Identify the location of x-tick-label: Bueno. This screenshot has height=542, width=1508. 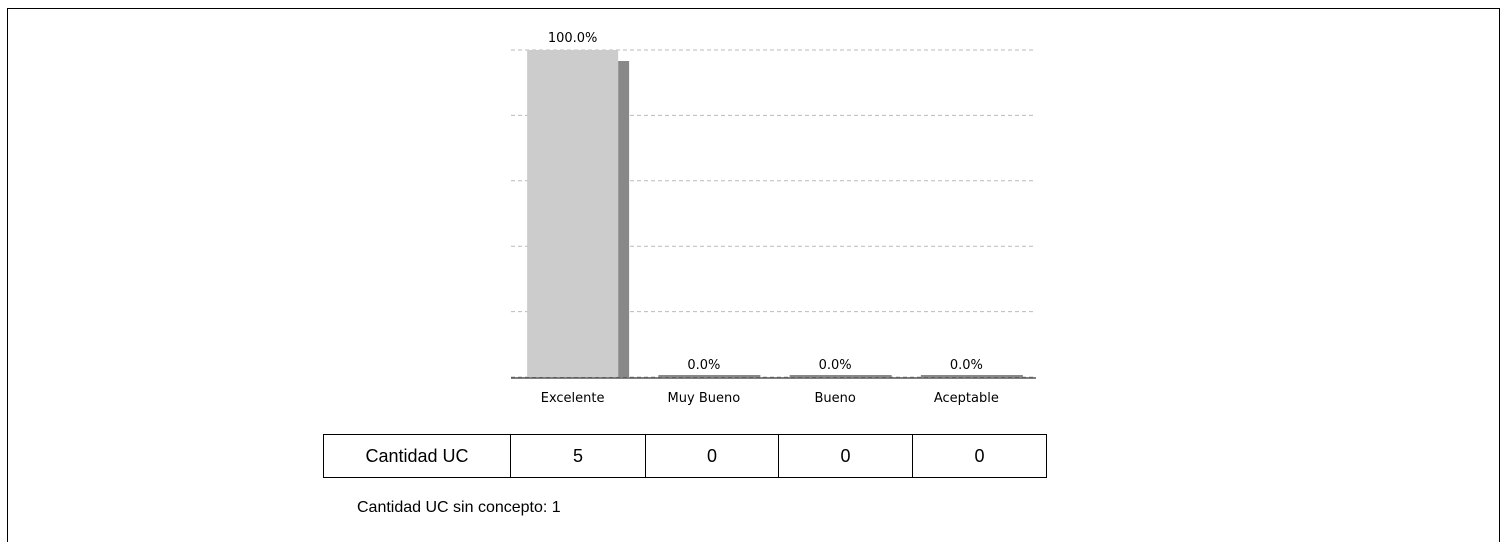
(834, 398).